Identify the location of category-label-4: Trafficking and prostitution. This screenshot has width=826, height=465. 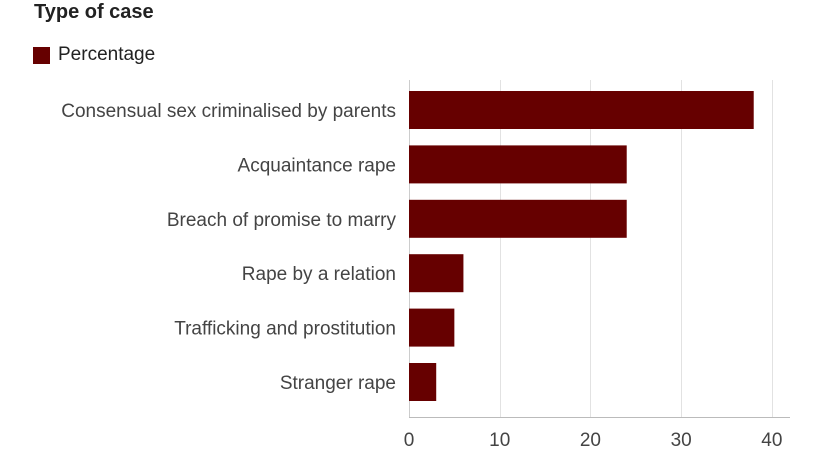
(285, 329).